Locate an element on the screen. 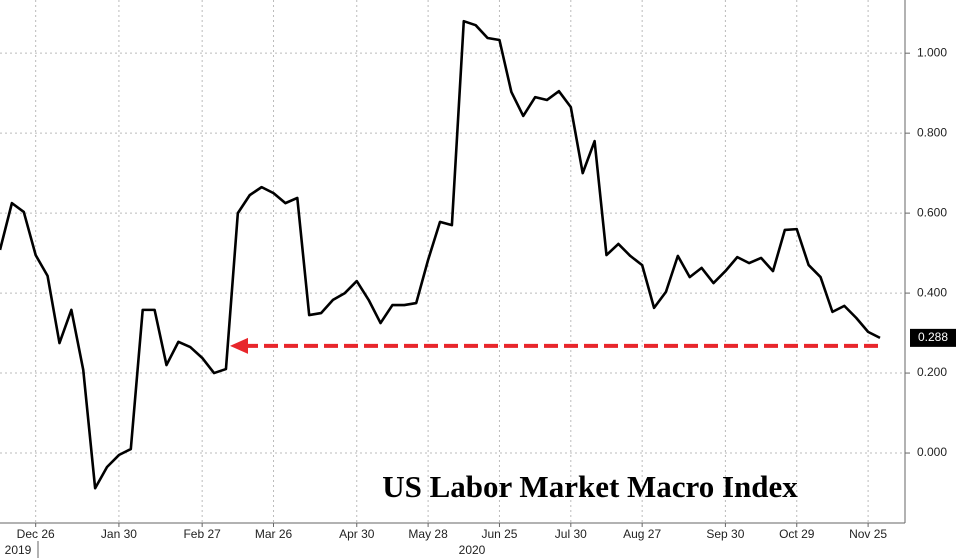  x-tick-label: Oct 29 is located at coordinates (797, 534).